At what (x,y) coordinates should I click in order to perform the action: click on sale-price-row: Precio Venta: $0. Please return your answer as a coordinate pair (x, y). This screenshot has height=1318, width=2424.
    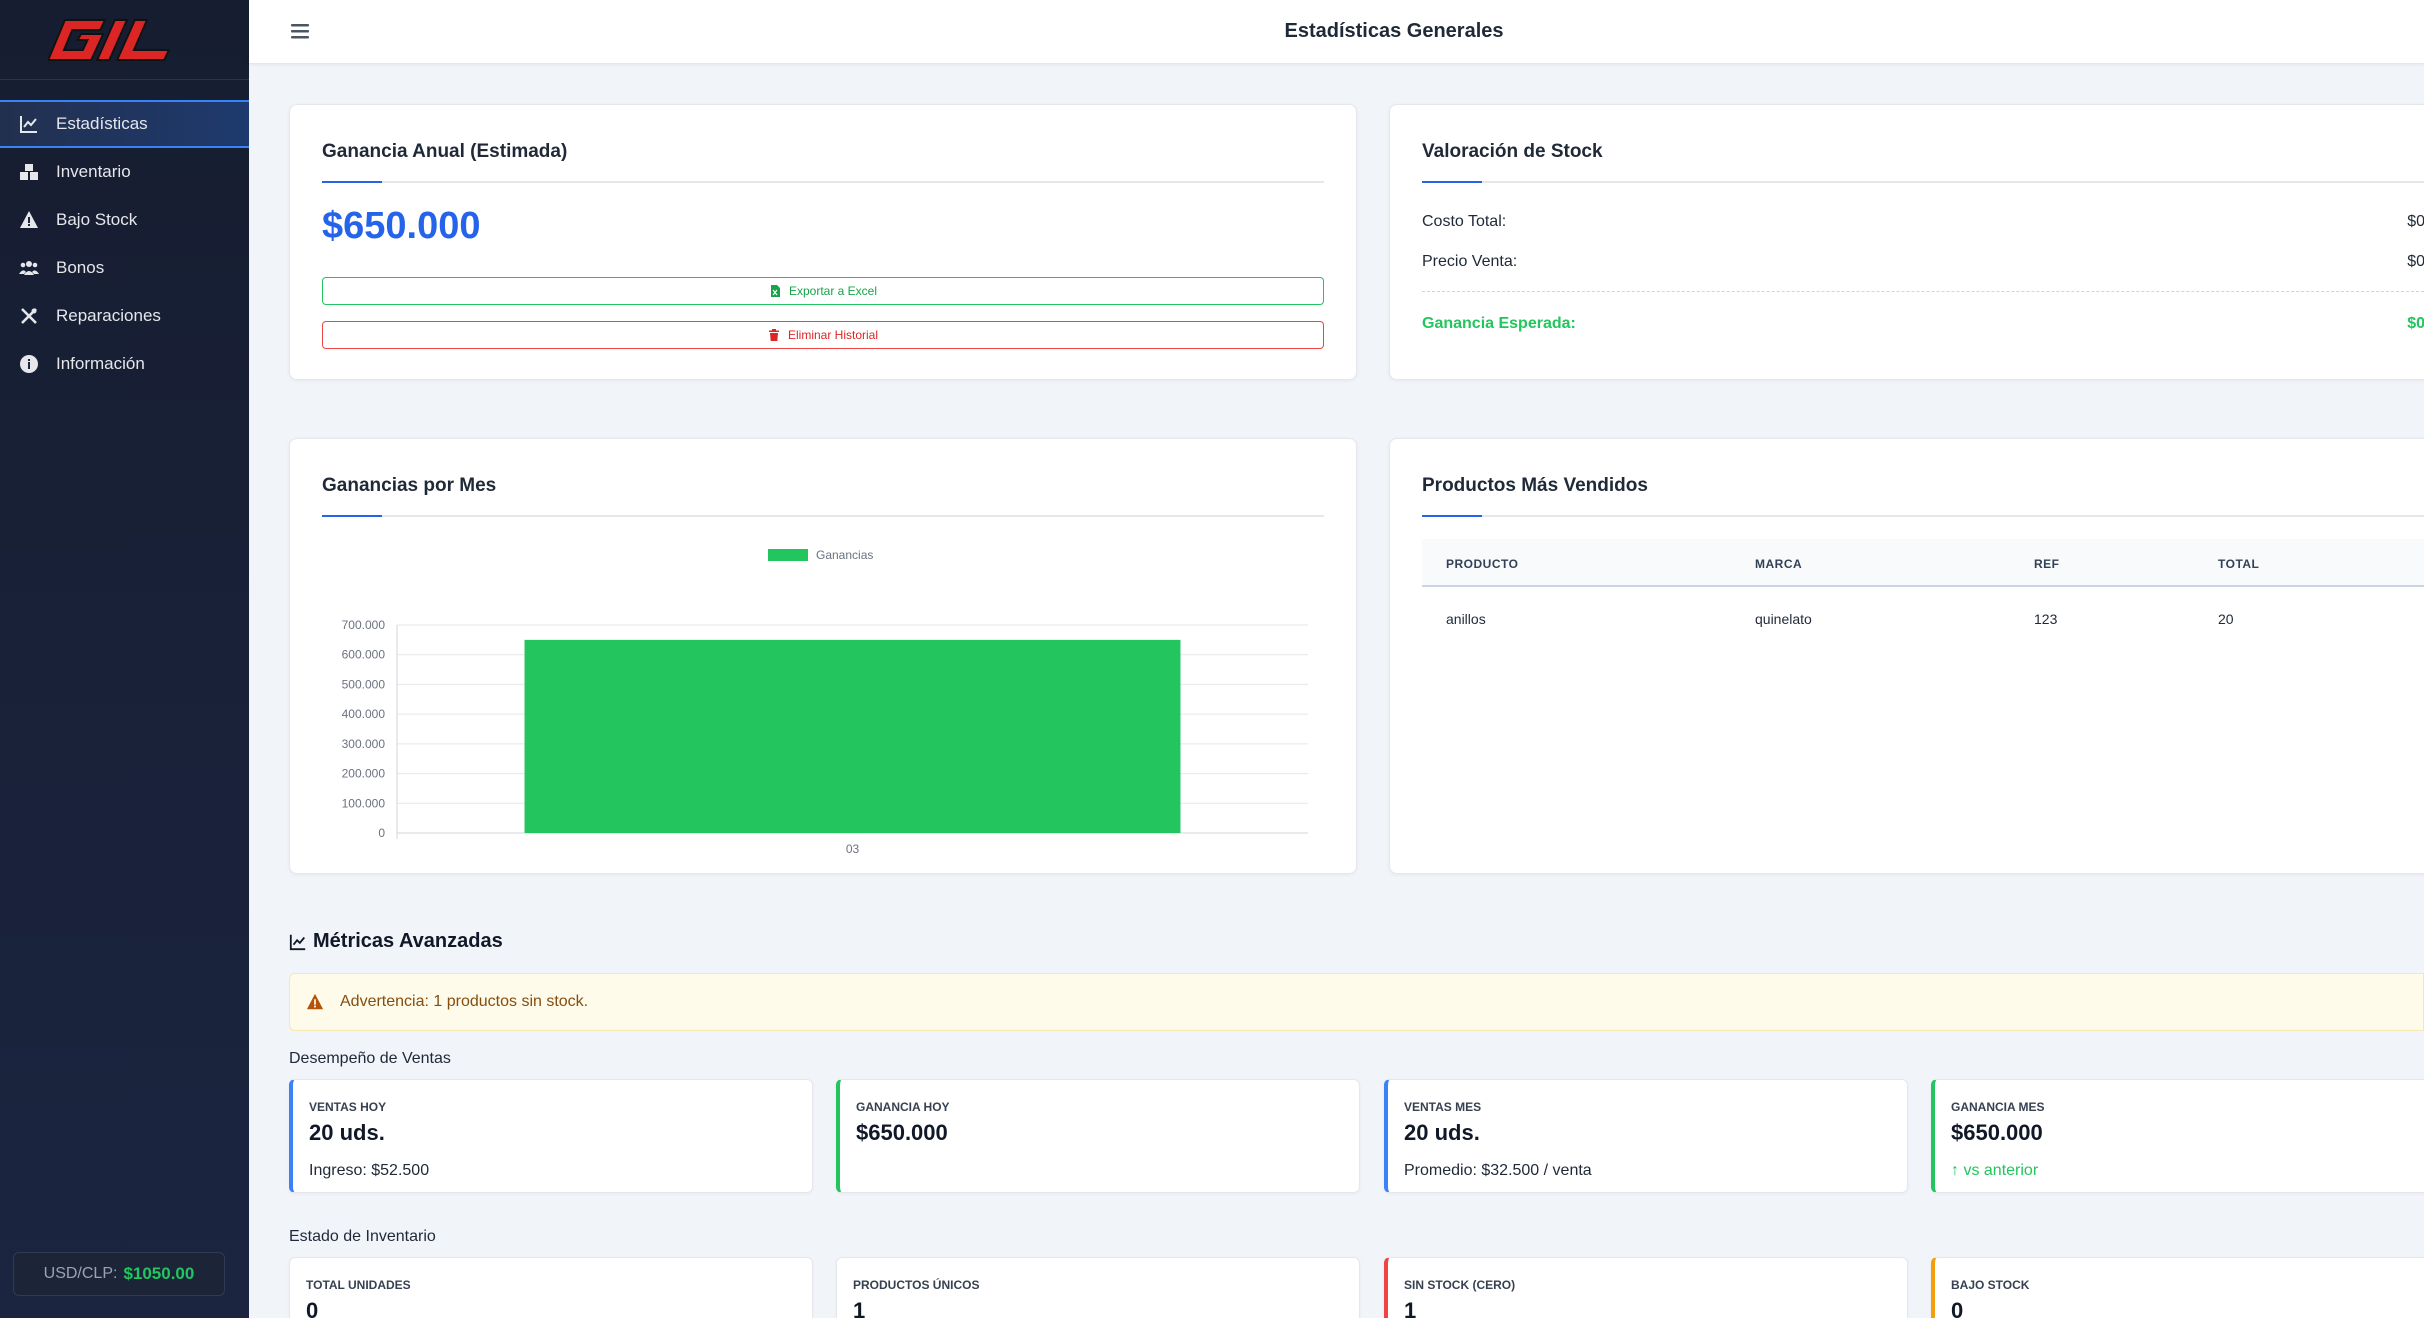
    Looking at the image, I should click on (1923, 262).